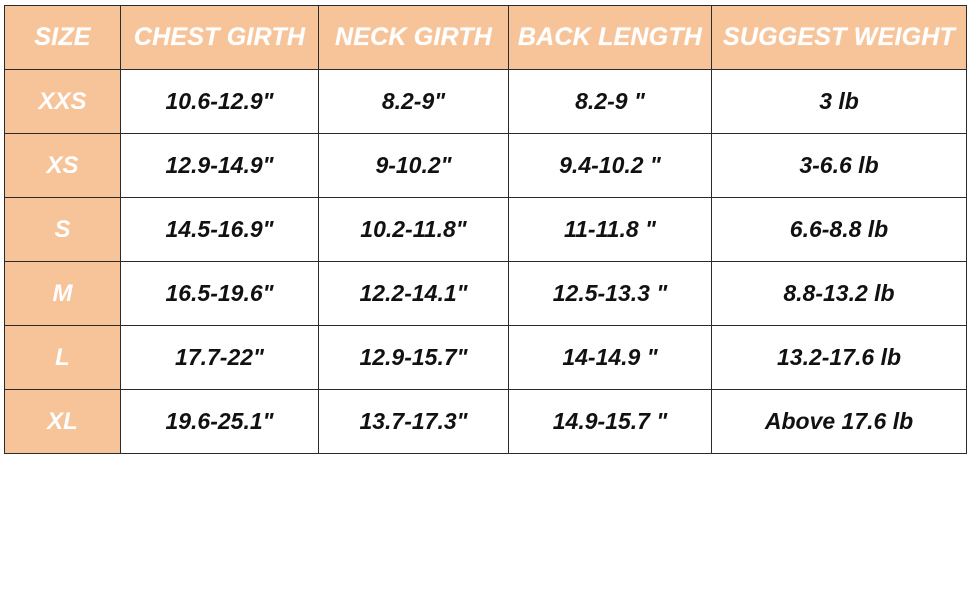 The image size is (970, 600). What do you see at coordinates (413, 101) in the screenshot?
I see `neck-girth-cell: 8.2-9"` at bounding box center [413, 101].